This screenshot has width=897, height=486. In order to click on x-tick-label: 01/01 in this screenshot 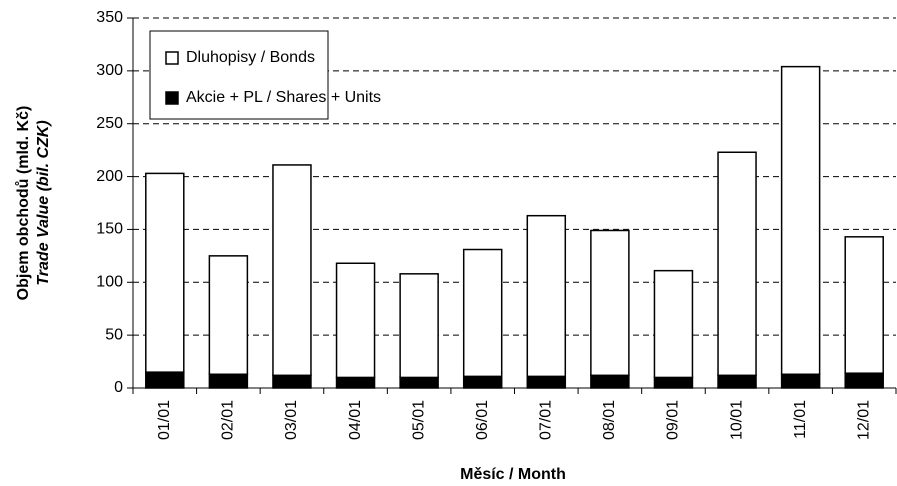, I will do `click(164, 420)`.